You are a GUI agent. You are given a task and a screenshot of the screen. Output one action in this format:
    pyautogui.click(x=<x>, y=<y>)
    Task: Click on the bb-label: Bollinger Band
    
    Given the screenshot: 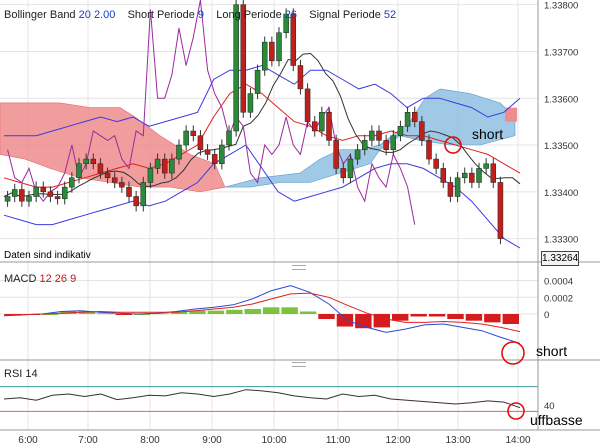 What is the action you would take?
    pyautogui.click(x=40, y=15)
    